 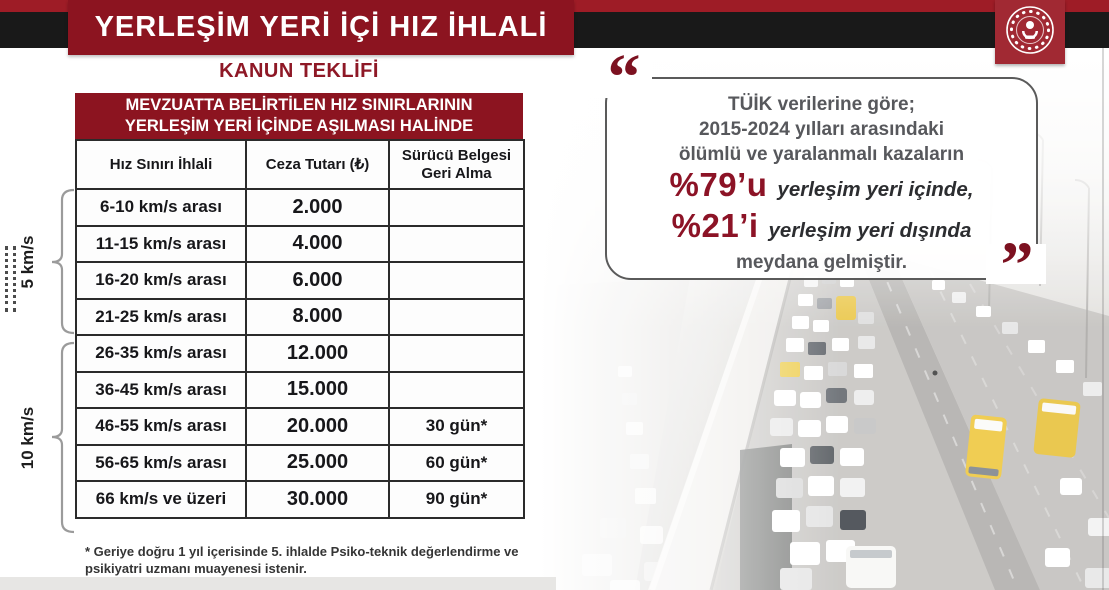 I want to click on suspension-days: 60 gün*, so click(x=456, y=462).